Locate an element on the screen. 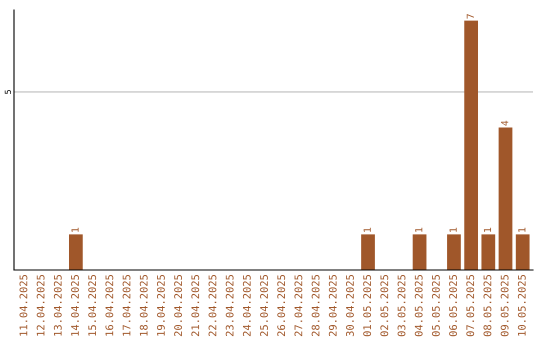 The image size is (540, 340). x-tick-label: 14.04.2025 is located at coordinates (75, 305).